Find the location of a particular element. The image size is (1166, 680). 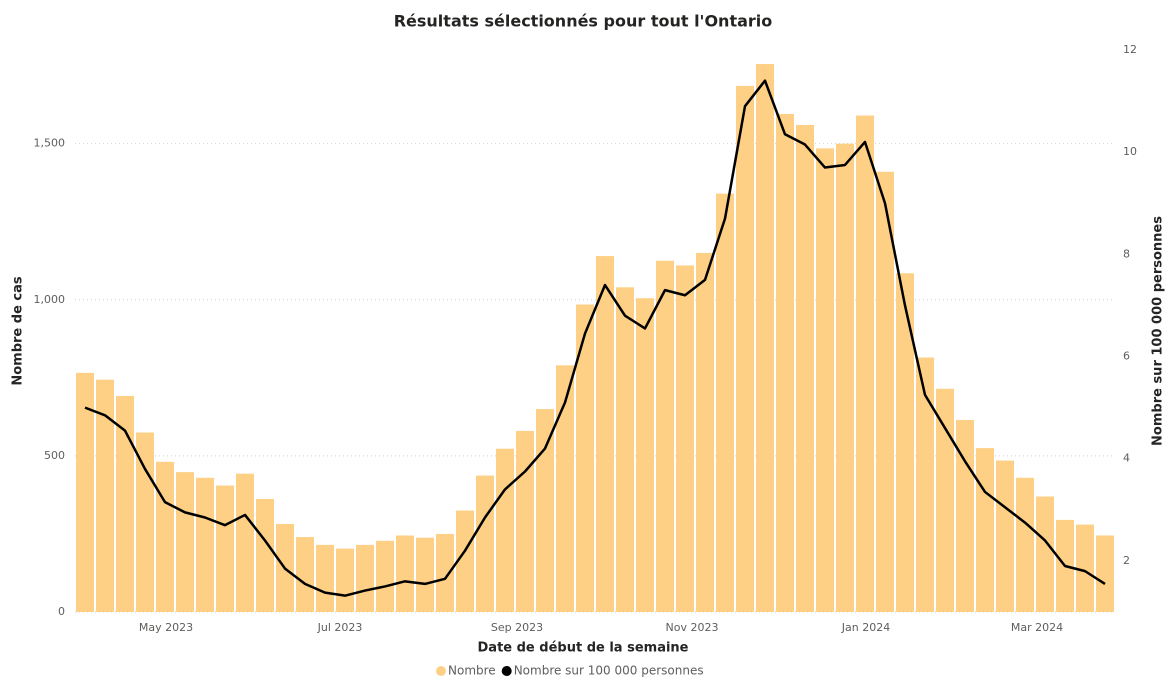

legend-label: Nombre is located at coordinates (472, 671).